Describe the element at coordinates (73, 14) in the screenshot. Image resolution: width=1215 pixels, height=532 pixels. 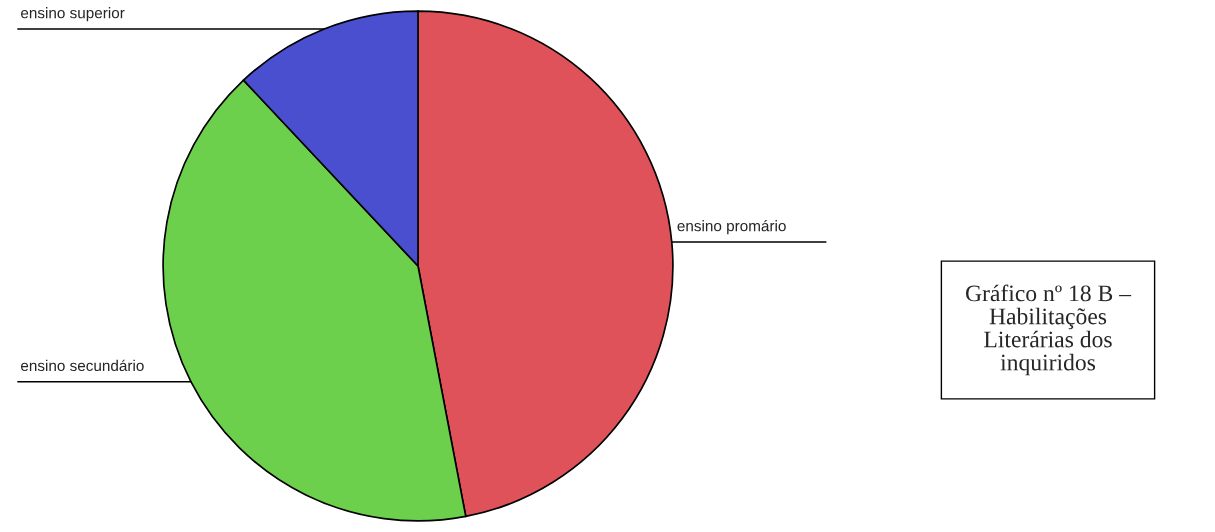
I see `slice-label: ensino superior` at that location.